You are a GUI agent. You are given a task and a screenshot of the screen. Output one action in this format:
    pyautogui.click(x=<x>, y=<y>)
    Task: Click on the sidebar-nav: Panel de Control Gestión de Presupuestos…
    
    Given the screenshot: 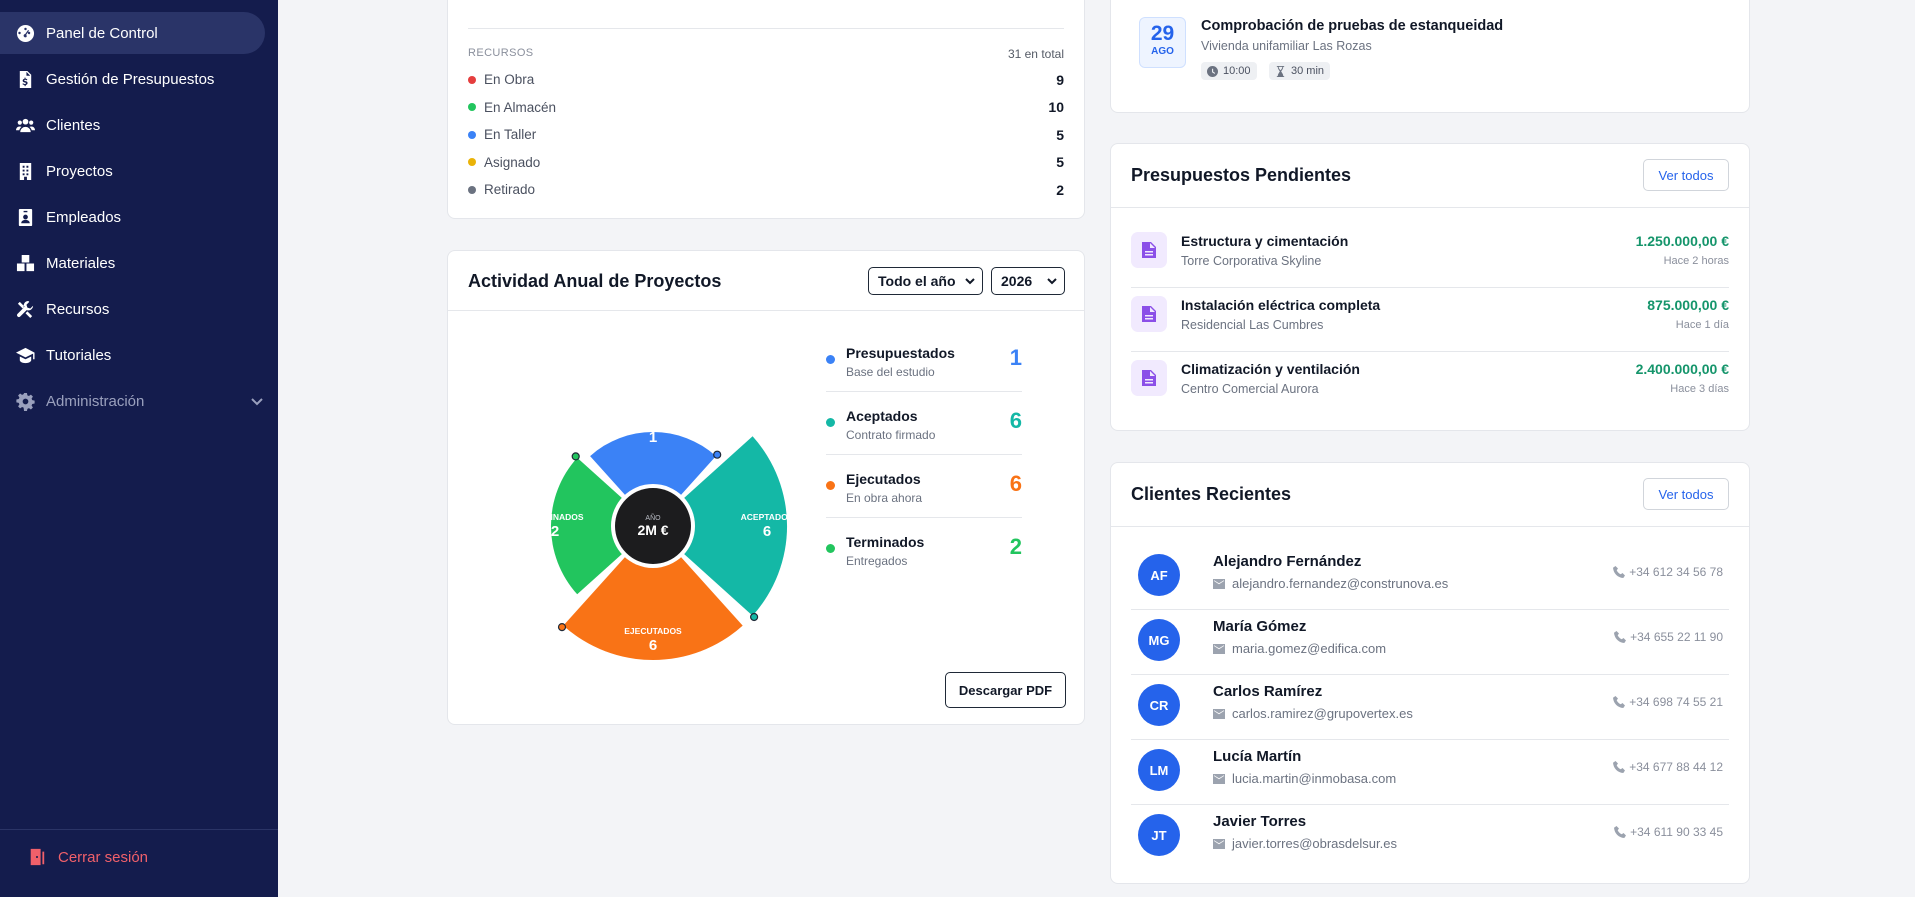 What is the action you would take?
    pyautogui.click(x=139, y=211)
    